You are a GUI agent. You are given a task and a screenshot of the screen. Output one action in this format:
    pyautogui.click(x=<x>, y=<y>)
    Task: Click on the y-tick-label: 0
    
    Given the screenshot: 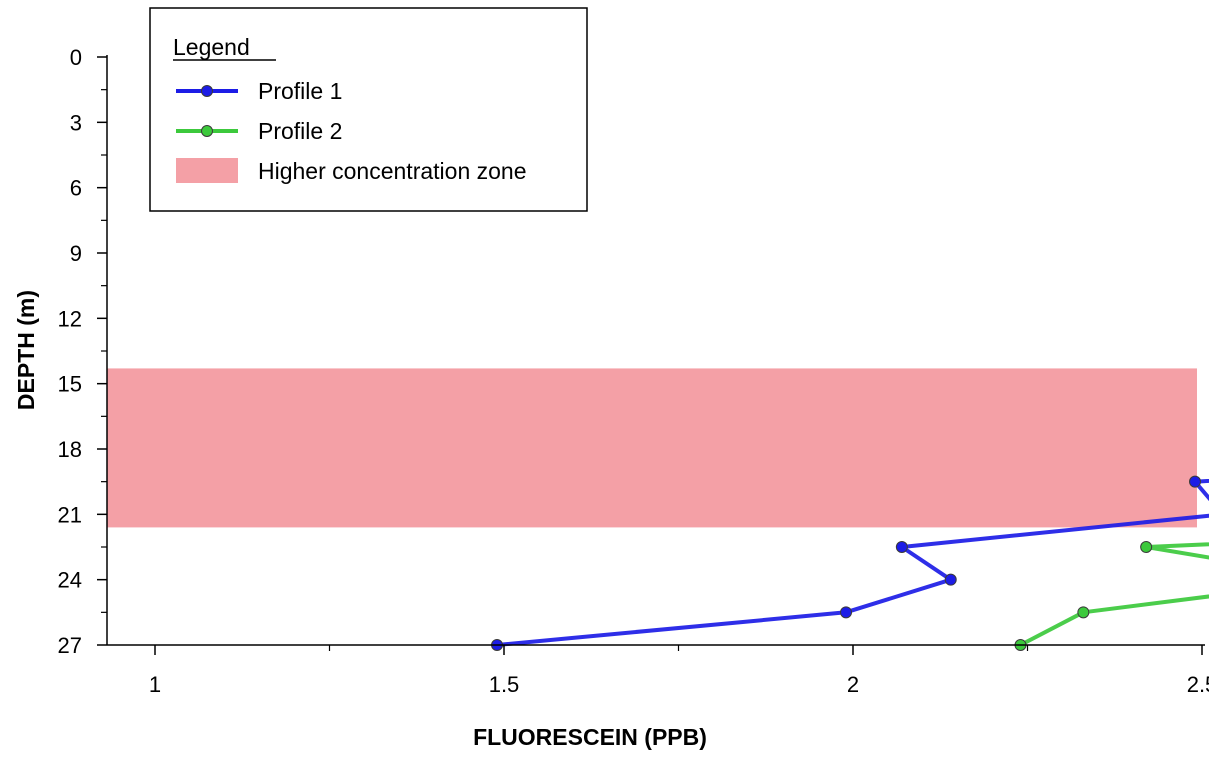 What is the action you would take?
    pyautogui.click(x=76, y=57)
    